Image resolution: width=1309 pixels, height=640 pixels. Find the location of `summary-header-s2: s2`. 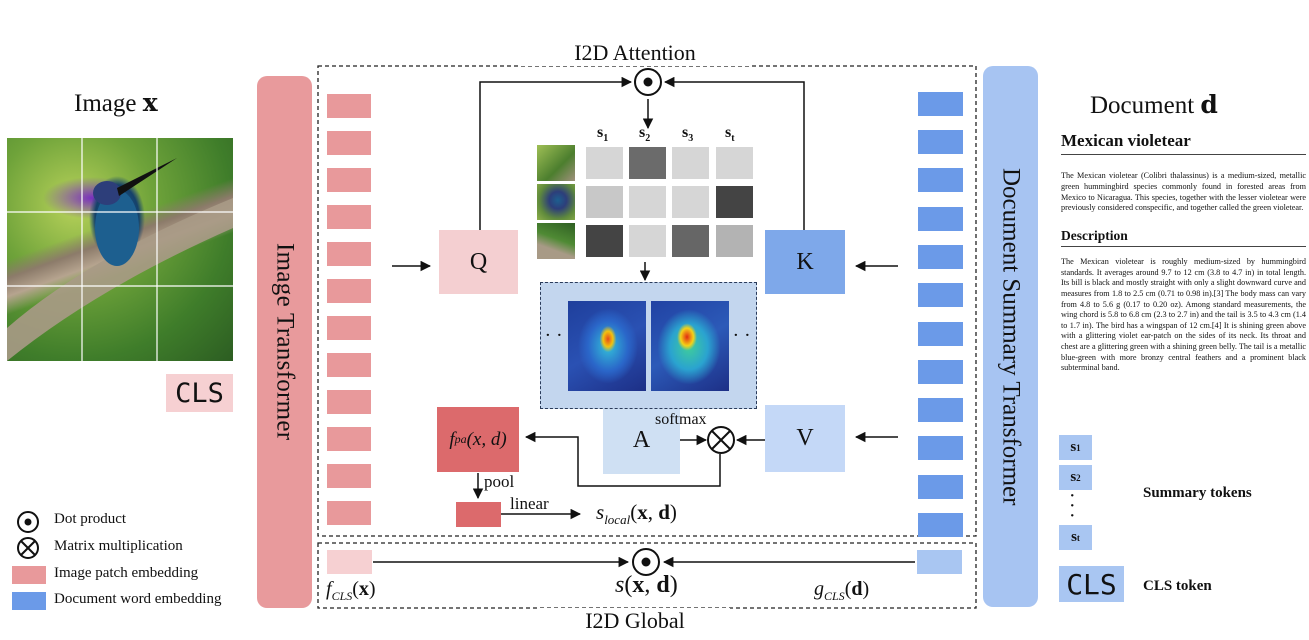

summary-header-s2: s2 is located at coordinates (645, 134).